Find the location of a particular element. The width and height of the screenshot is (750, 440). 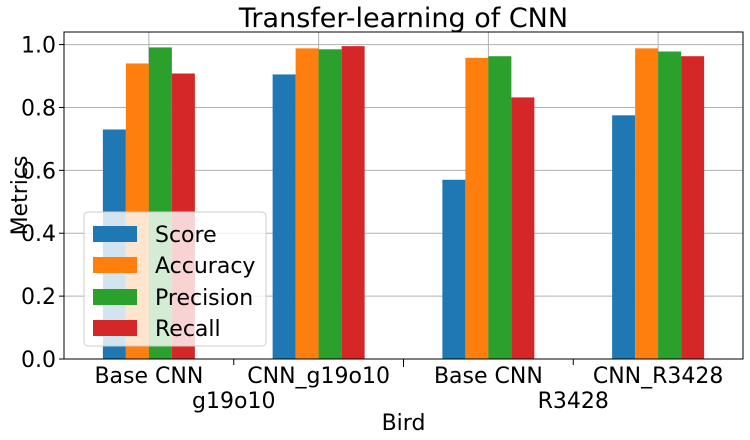

legend-item-precision: Precision is located at coordinates (173, 298).